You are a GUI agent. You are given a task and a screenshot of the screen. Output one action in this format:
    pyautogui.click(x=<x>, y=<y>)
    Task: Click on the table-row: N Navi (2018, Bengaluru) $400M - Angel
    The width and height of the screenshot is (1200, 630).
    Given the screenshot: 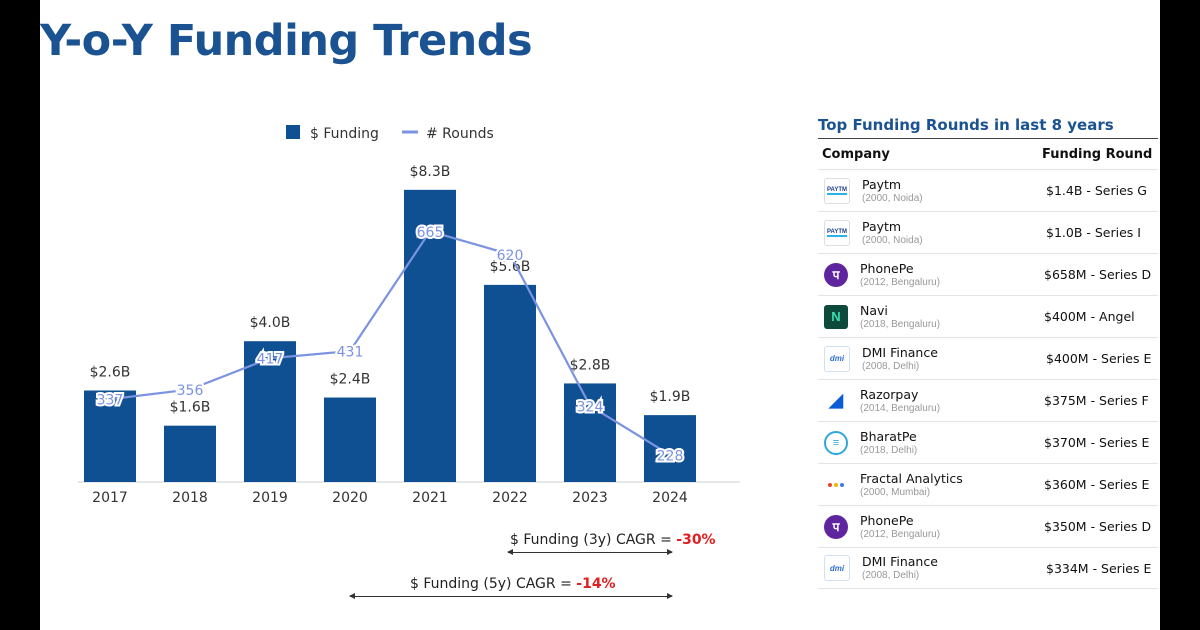 What is the action you would take?
    pyautogui.click(x=988, y=316)
    